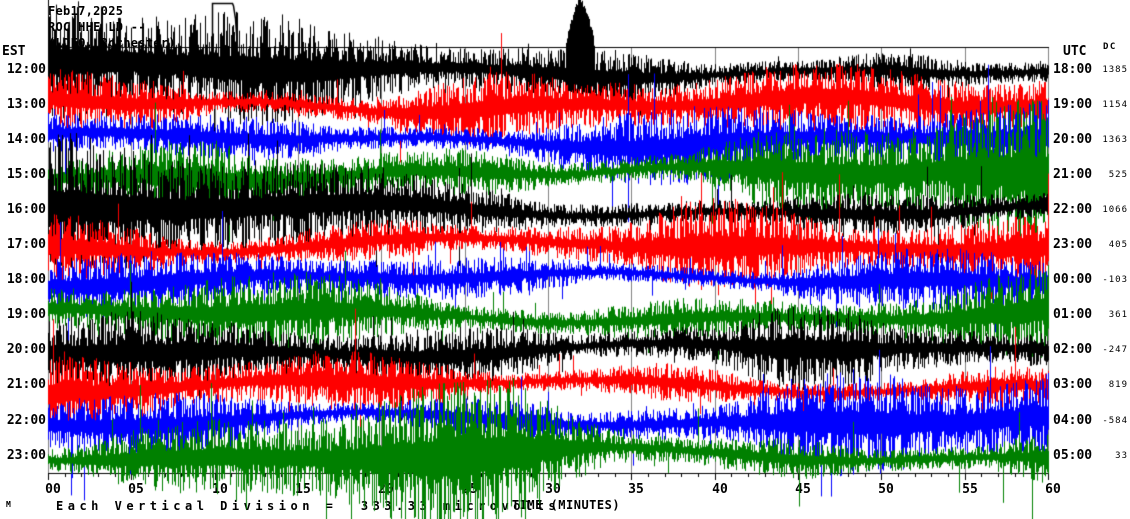 This screenshot has width=1130, height=519. I want to click on utc-time-label: 05:00, so click(1073, 455).